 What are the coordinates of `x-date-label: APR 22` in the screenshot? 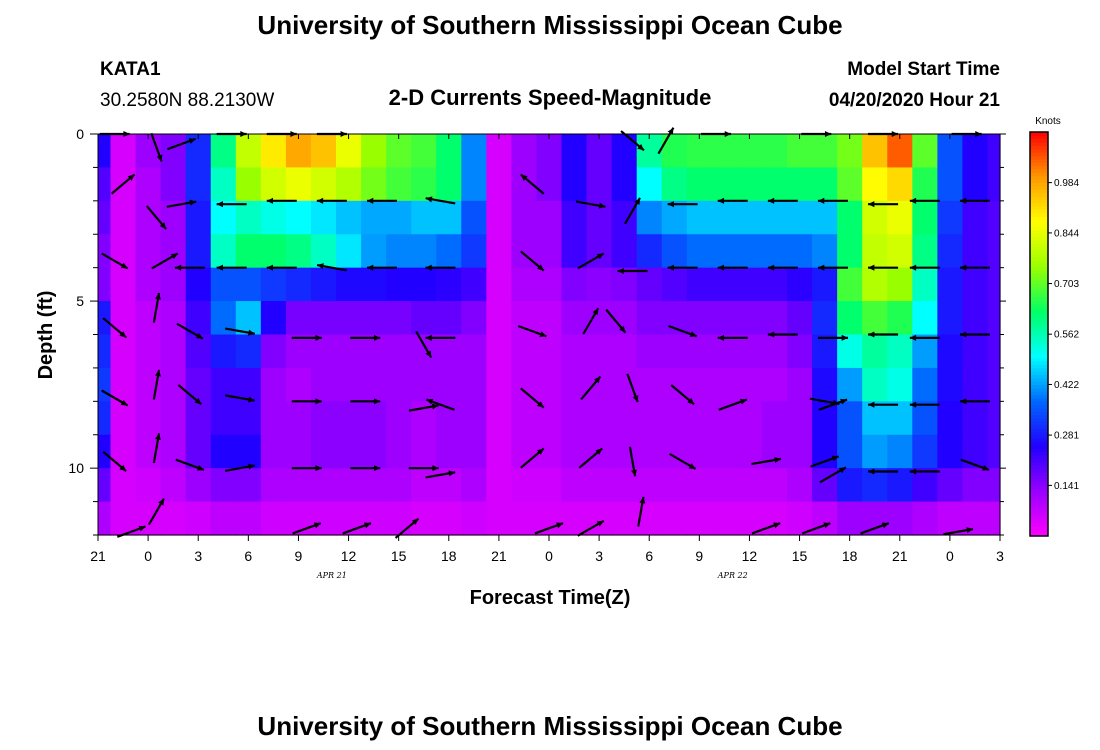 It's located at (732, 575).